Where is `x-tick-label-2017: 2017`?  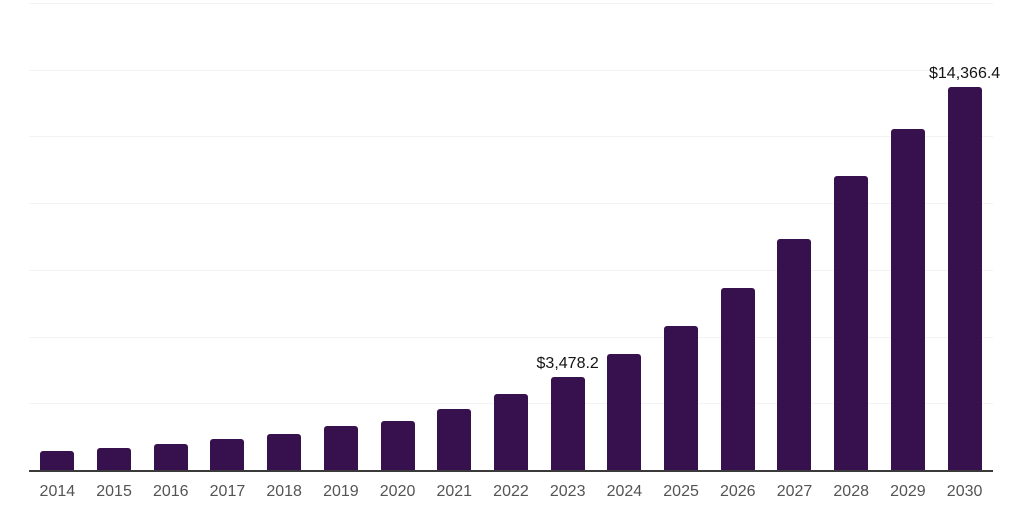
x-tick-label-2017: 2017 is located at coordinates (227, 491).